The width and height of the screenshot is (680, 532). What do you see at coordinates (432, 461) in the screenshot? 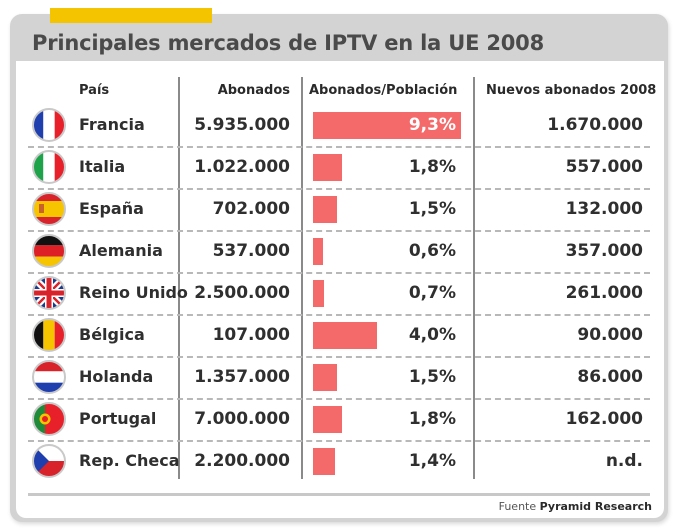
I see `penetration-label: 1,4%` at bounding box center [432, 461].